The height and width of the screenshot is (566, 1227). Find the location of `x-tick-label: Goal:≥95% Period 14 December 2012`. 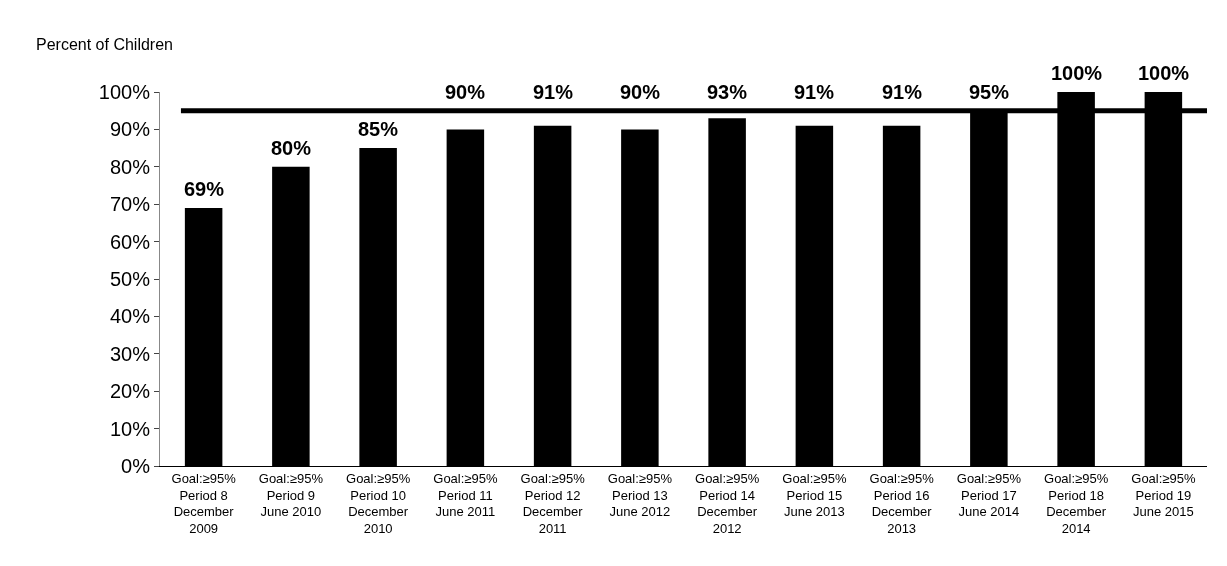

x-tick-label: Goal:≥95% Period 14 December 2012 is located at coordinates (727, 503).